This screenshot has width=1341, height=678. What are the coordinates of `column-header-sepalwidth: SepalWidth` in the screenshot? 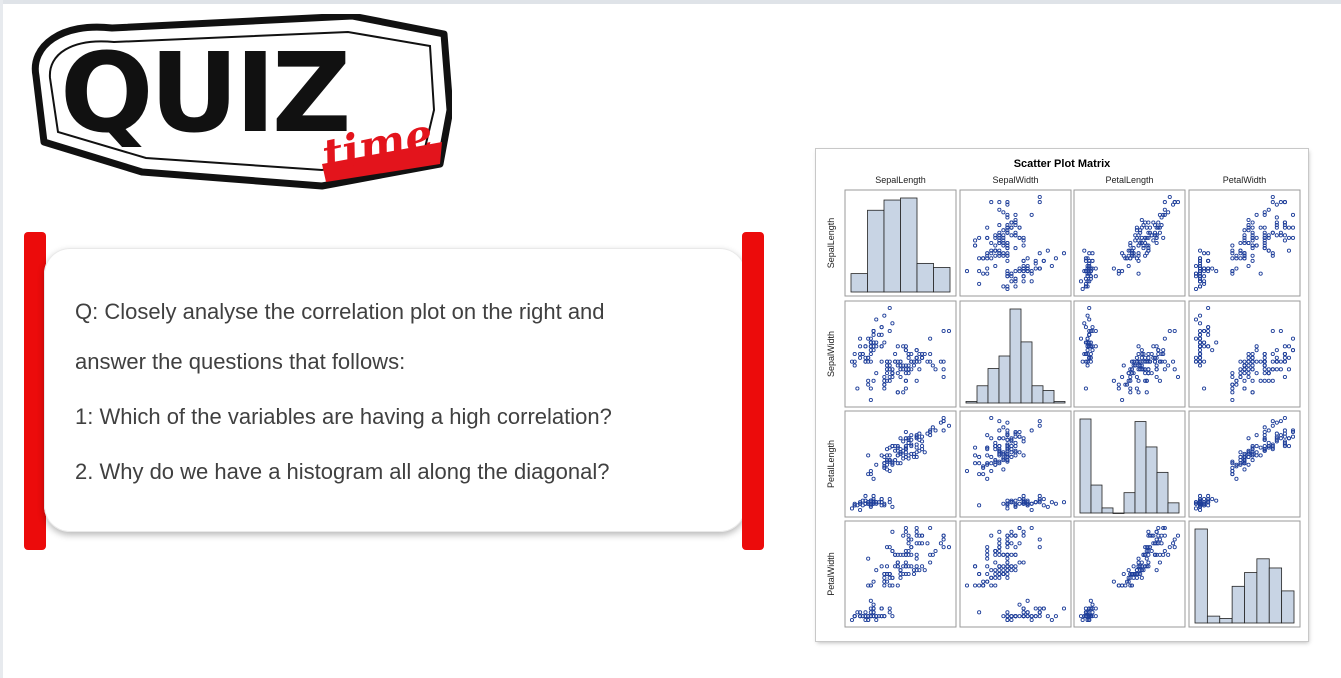 It's located at (1015, 180).